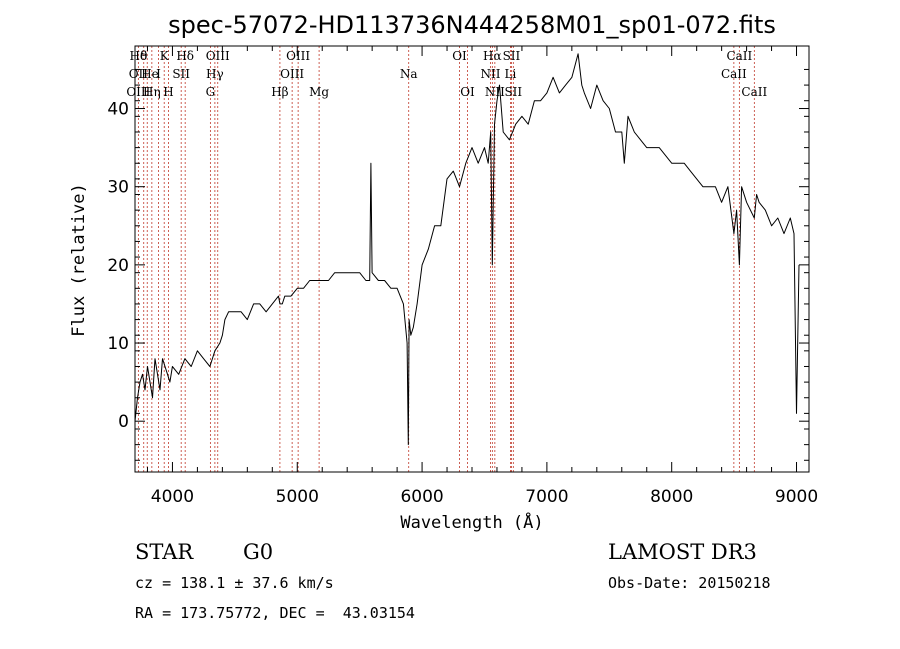  I want to click on x-tick-label: 9000, so click(796, 497).